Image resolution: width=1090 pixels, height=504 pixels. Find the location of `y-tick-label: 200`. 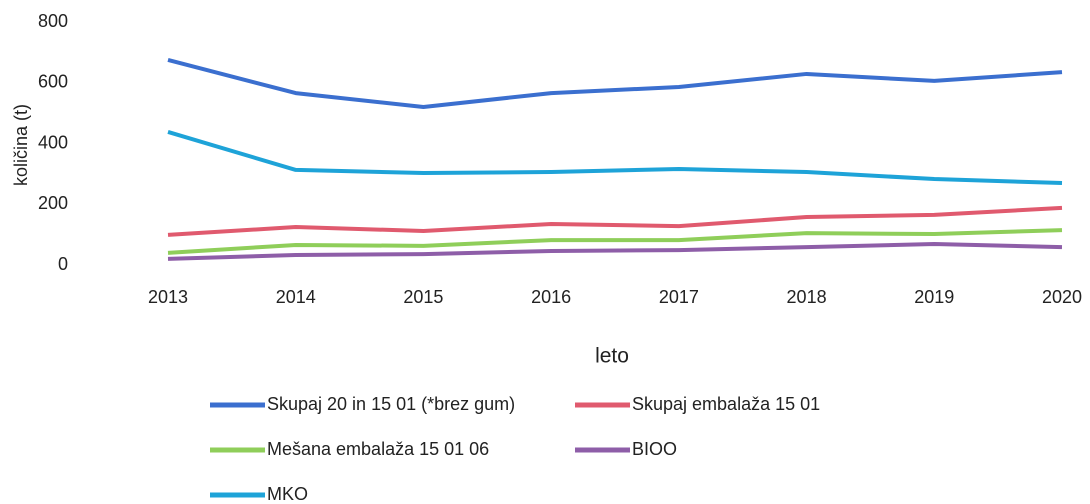

y-tick-label: 200 is located at coordinates (53, 203).